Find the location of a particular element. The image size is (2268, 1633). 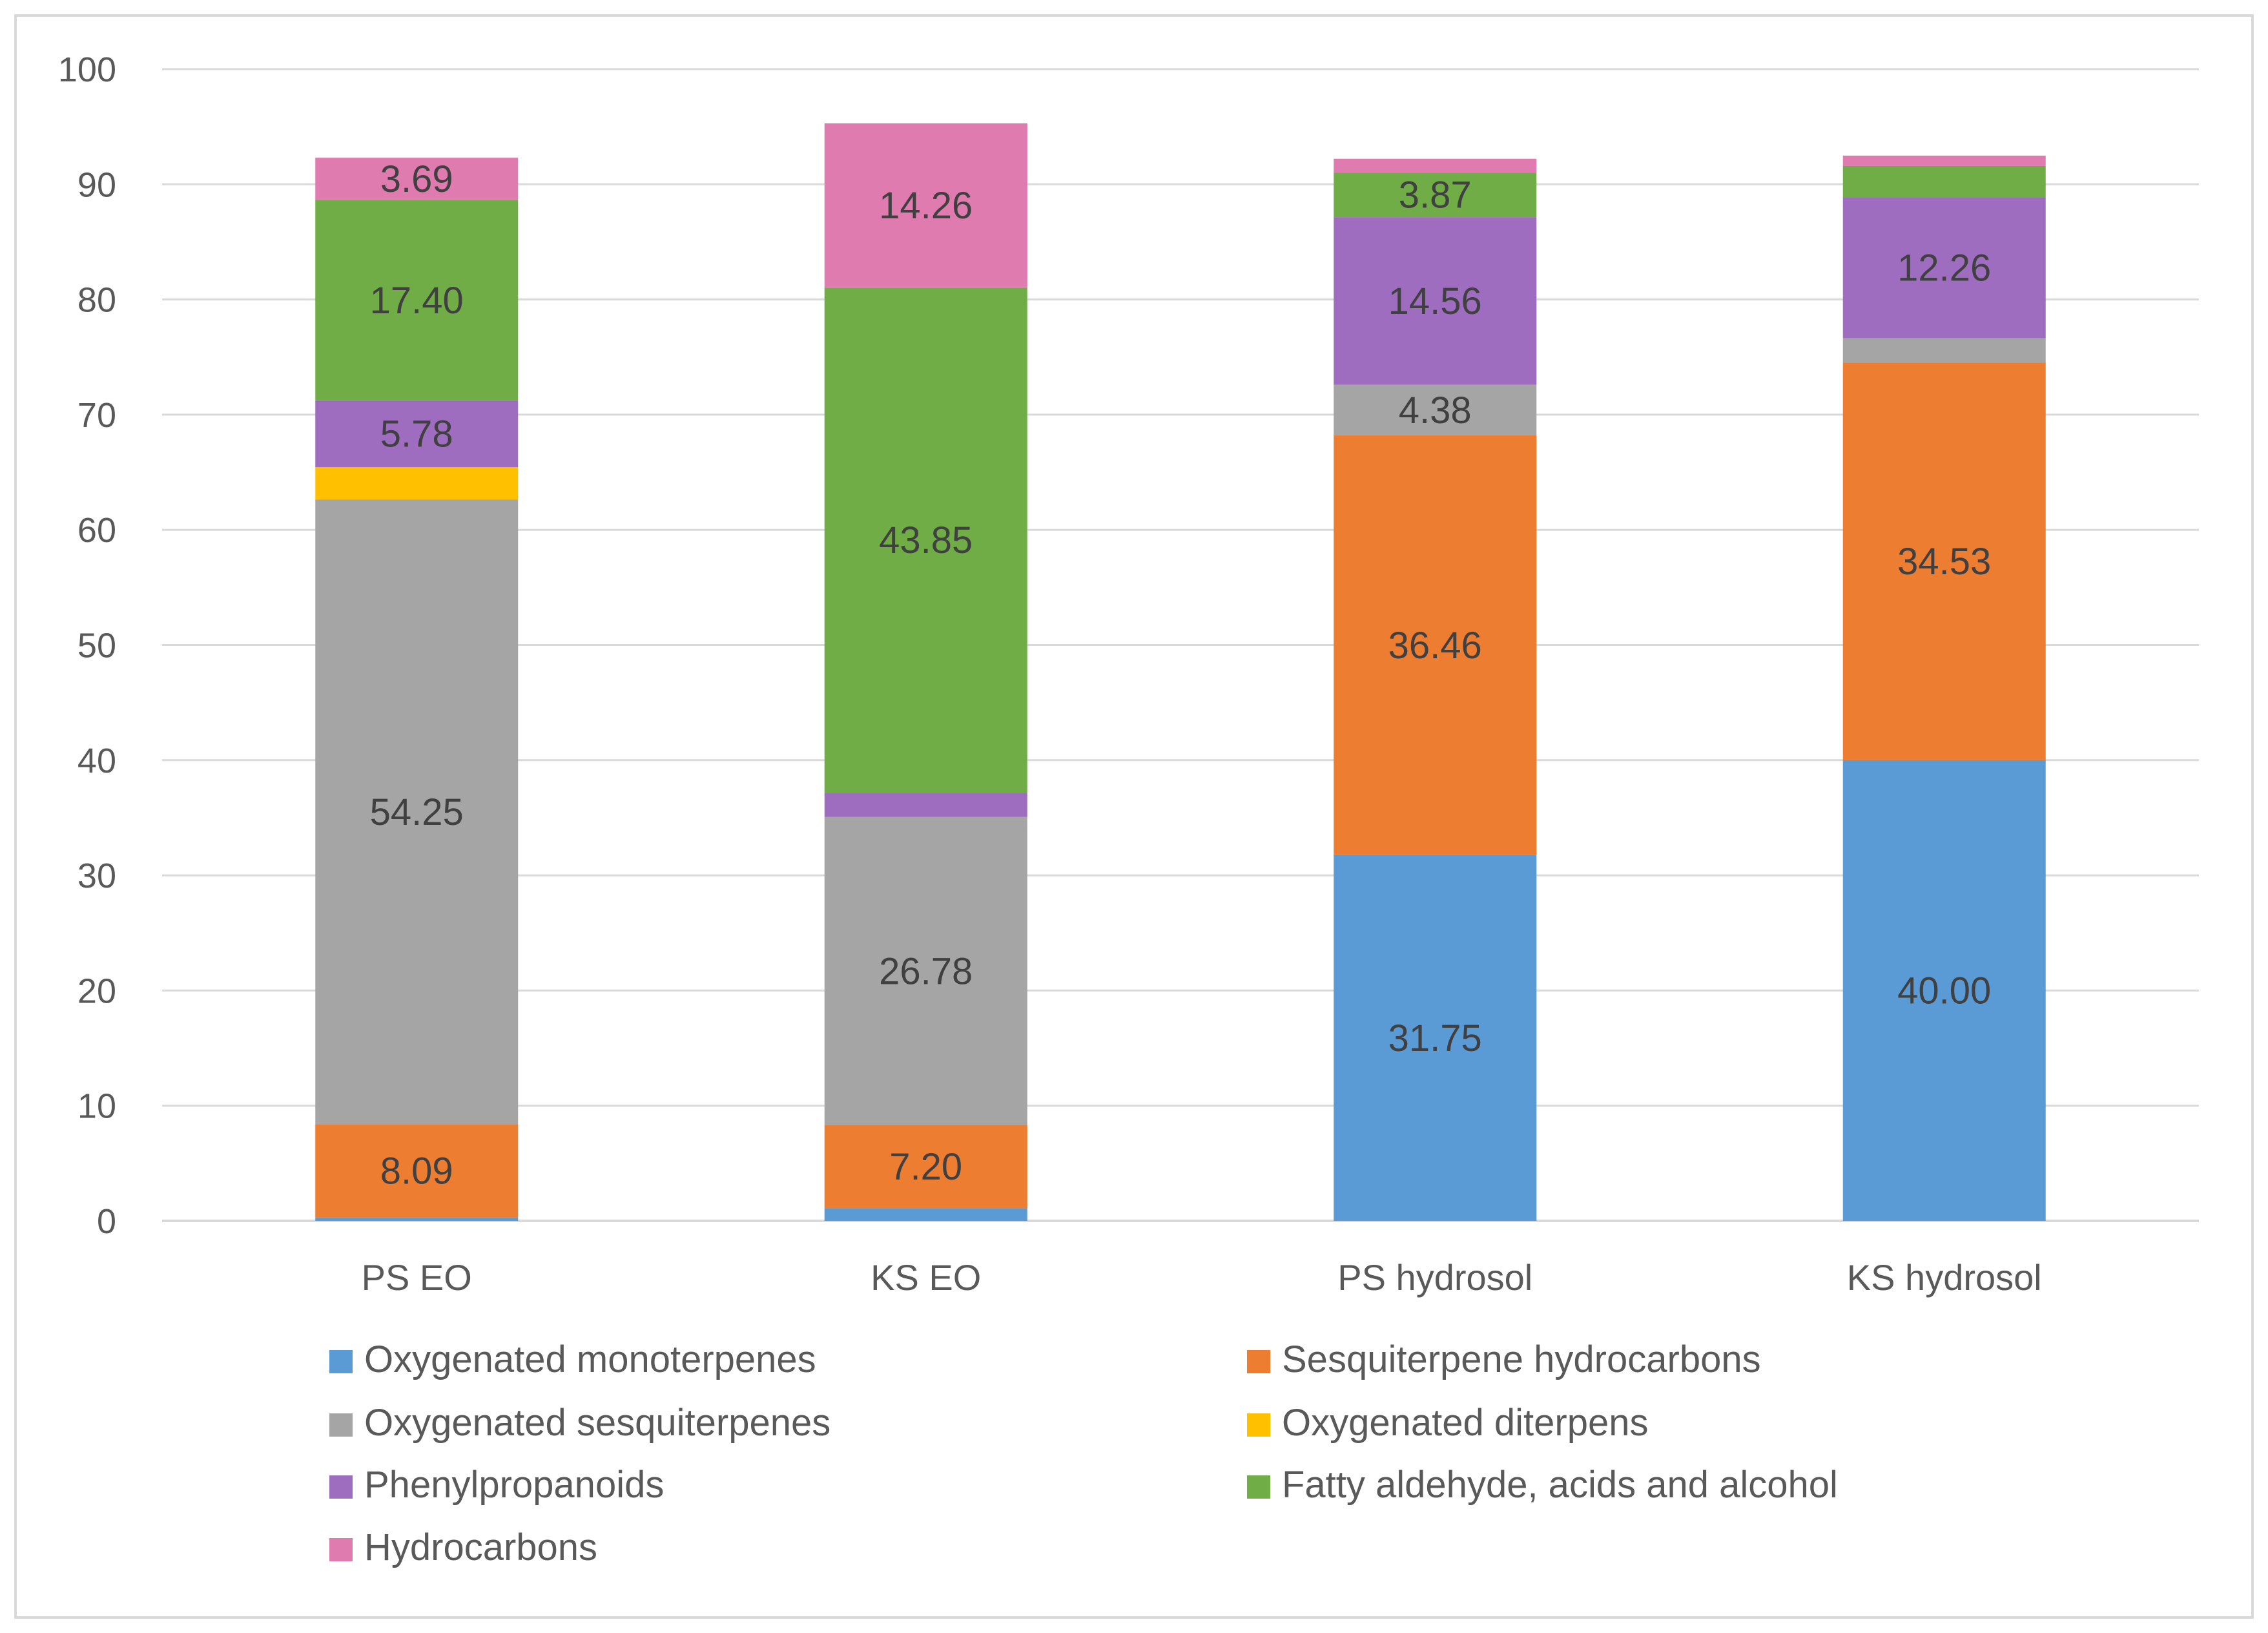

data-label: 54.25 is located at coordinates (417, 812).